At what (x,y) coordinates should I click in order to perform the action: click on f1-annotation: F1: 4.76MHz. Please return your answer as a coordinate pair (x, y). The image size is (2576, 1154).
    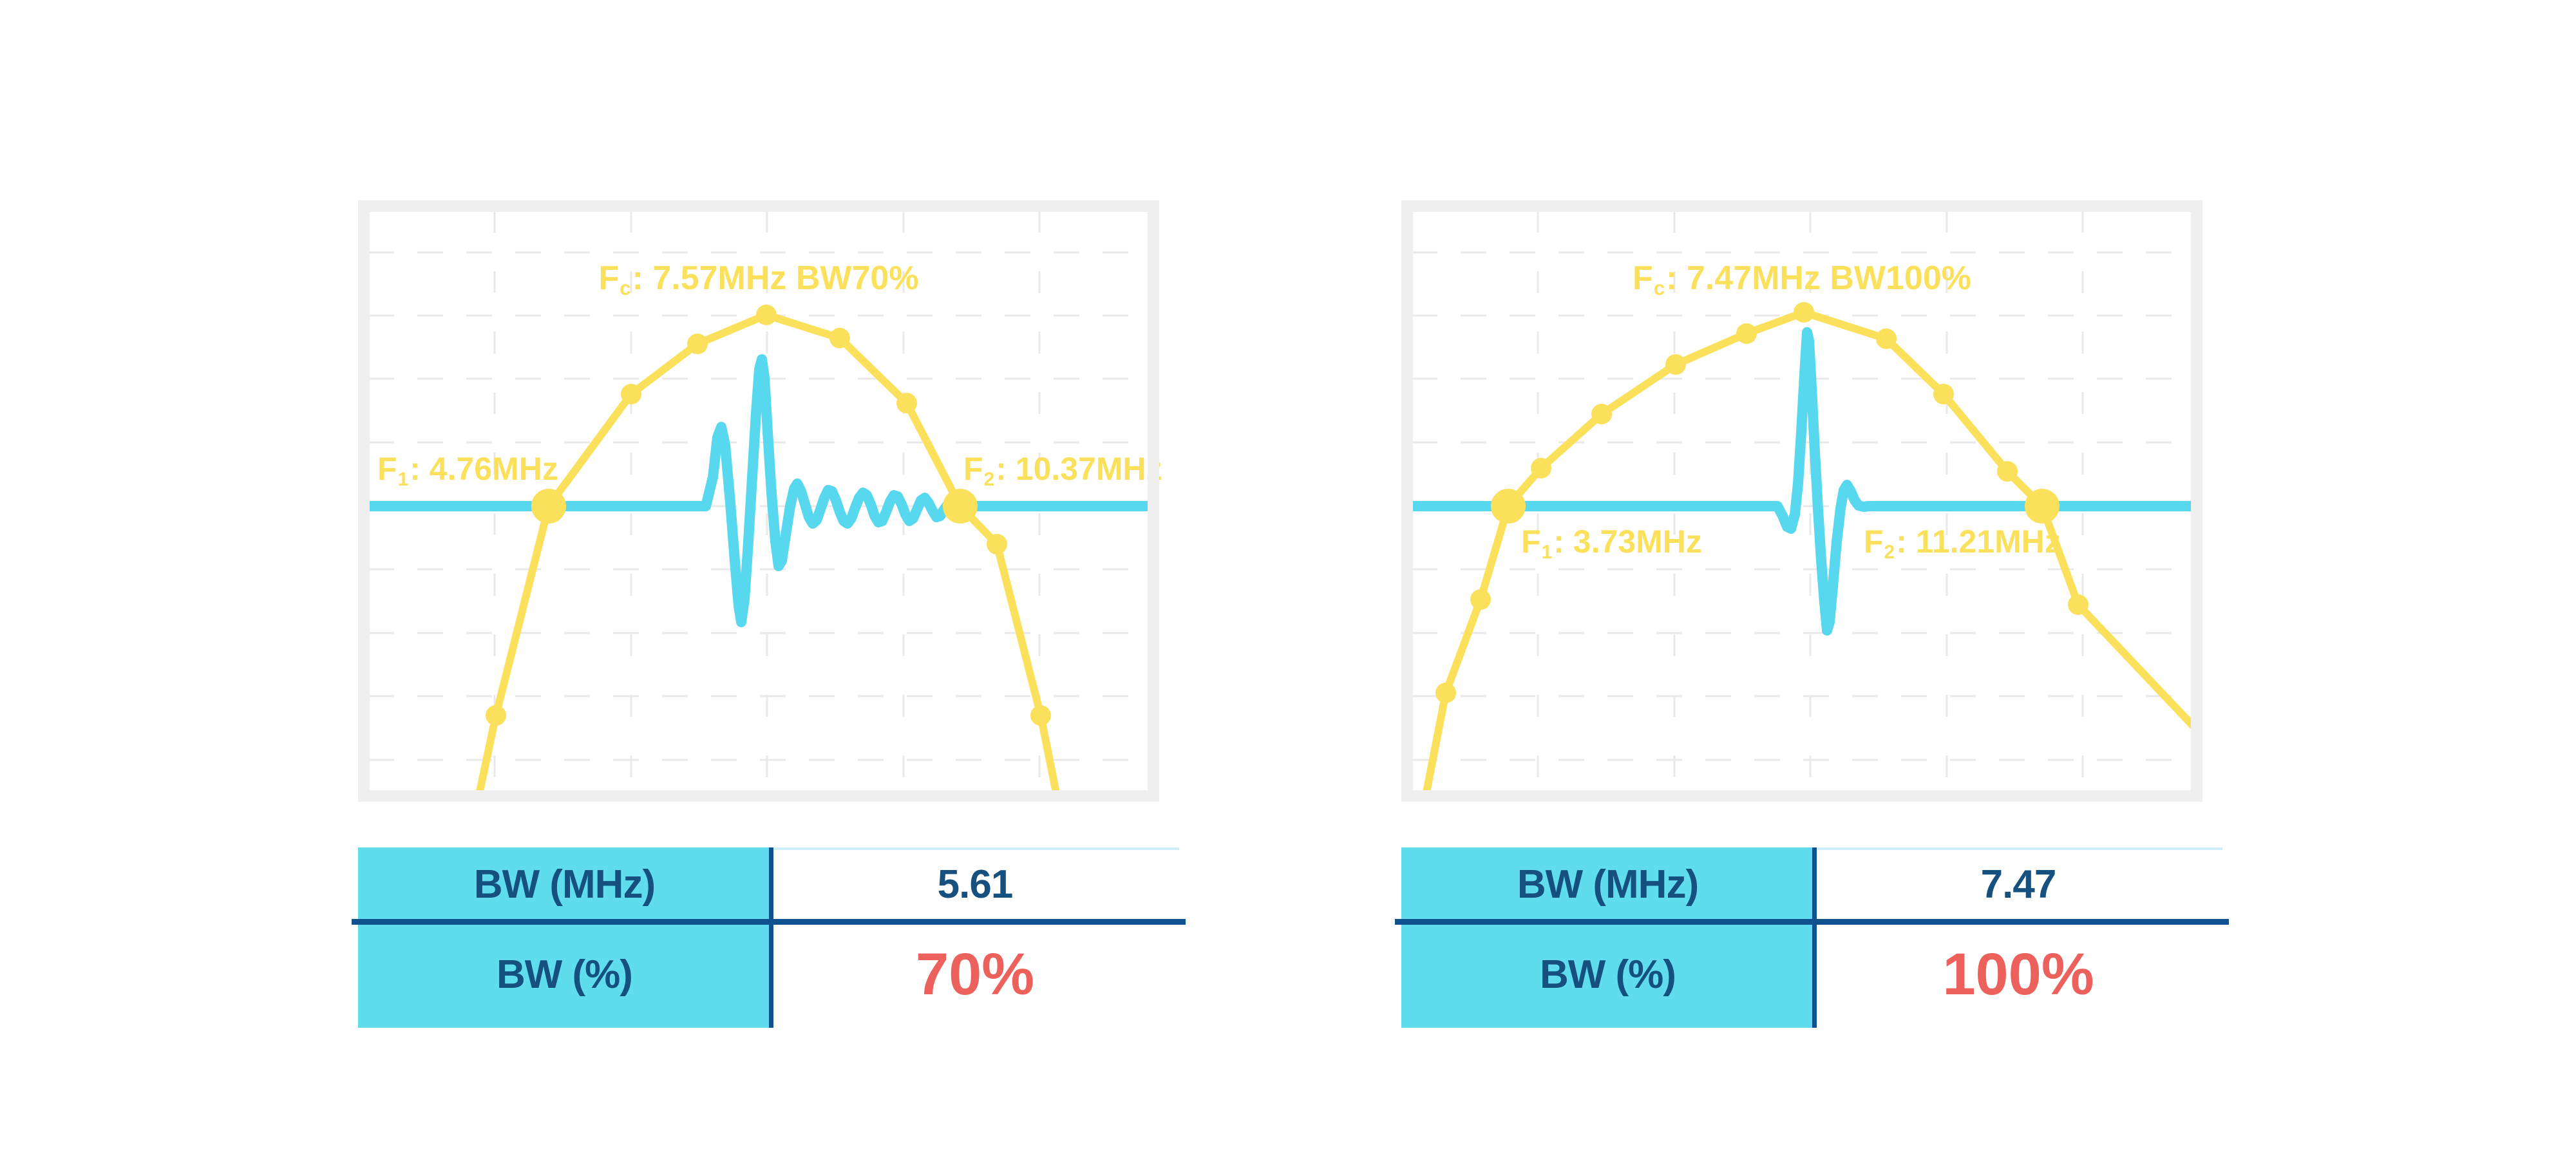
    Looking at the image, I should click on (467, 470).